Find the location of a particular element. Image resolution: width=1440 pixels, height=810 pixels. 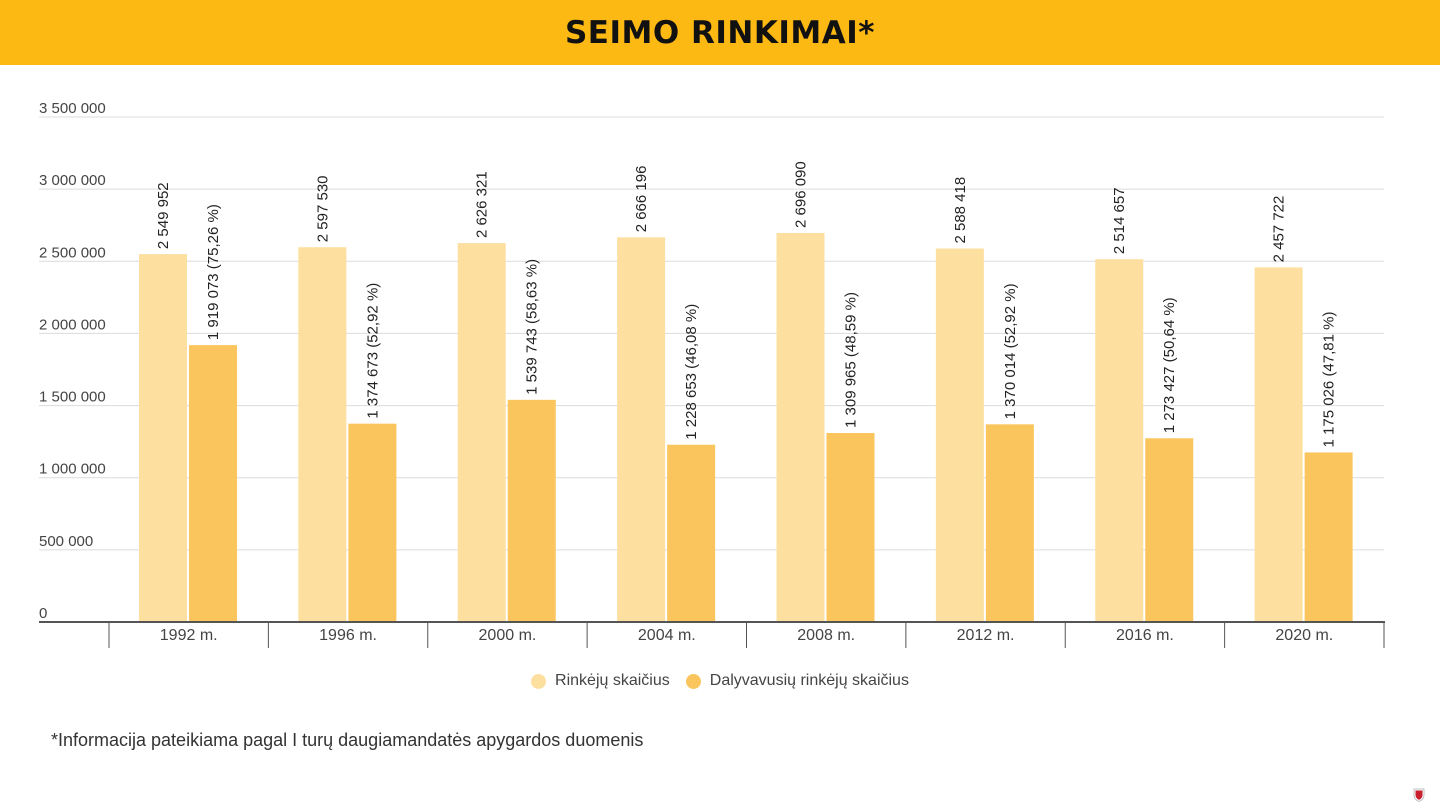

data-label: 1 539 743 (58,63 %) is located at coordinates (532, 327).